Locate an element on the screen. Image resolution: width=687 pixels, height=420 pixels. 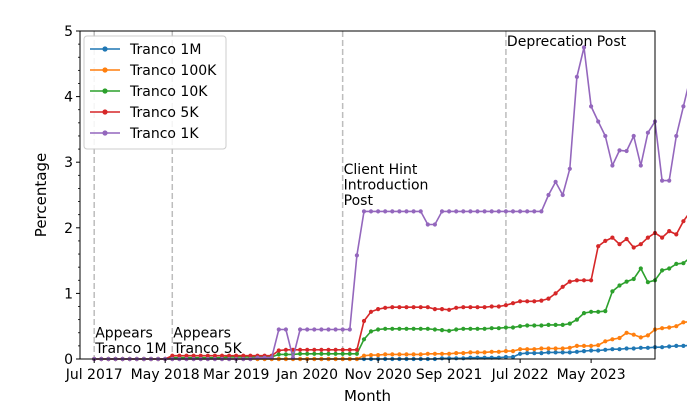
x-axis-label: Month is located at coordinates (367, 396).